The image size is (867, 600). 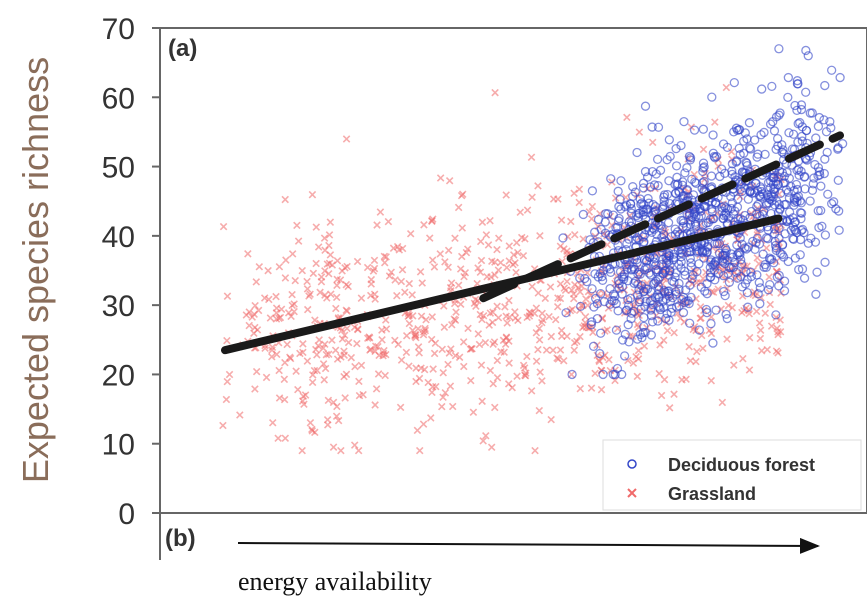 I want to click on y-tick-label: 60, so click(x=118, y=98).